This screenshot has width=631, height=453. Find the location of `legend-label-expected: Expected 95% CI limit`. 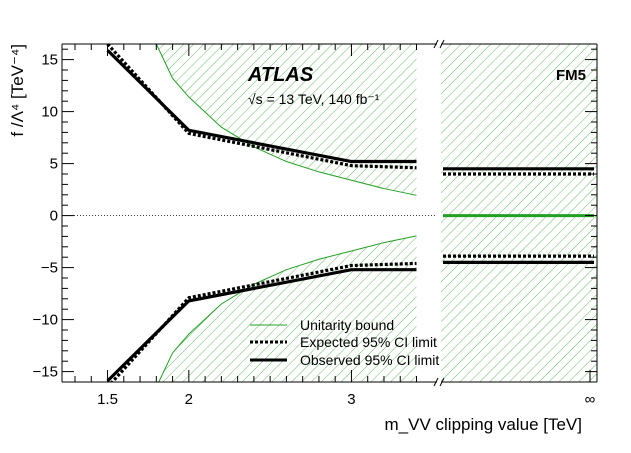

legend-label-expected: Expected 95% CI limit is located at coordinates (368, 342).